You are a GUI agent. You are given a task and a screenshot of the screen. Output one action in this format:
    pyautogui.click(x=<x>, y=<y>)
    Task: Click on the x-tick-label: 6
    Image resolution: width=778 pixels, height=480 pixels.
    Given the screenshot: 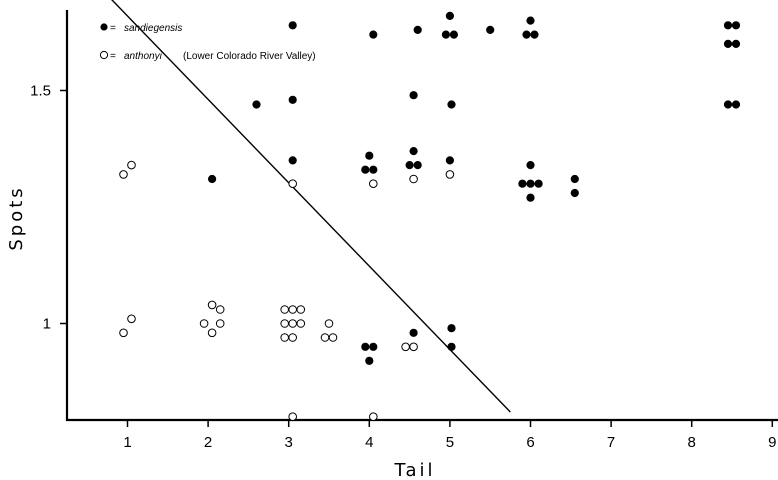 What is the action you would take?
    pyautogui.click(x=530, y=442)
    